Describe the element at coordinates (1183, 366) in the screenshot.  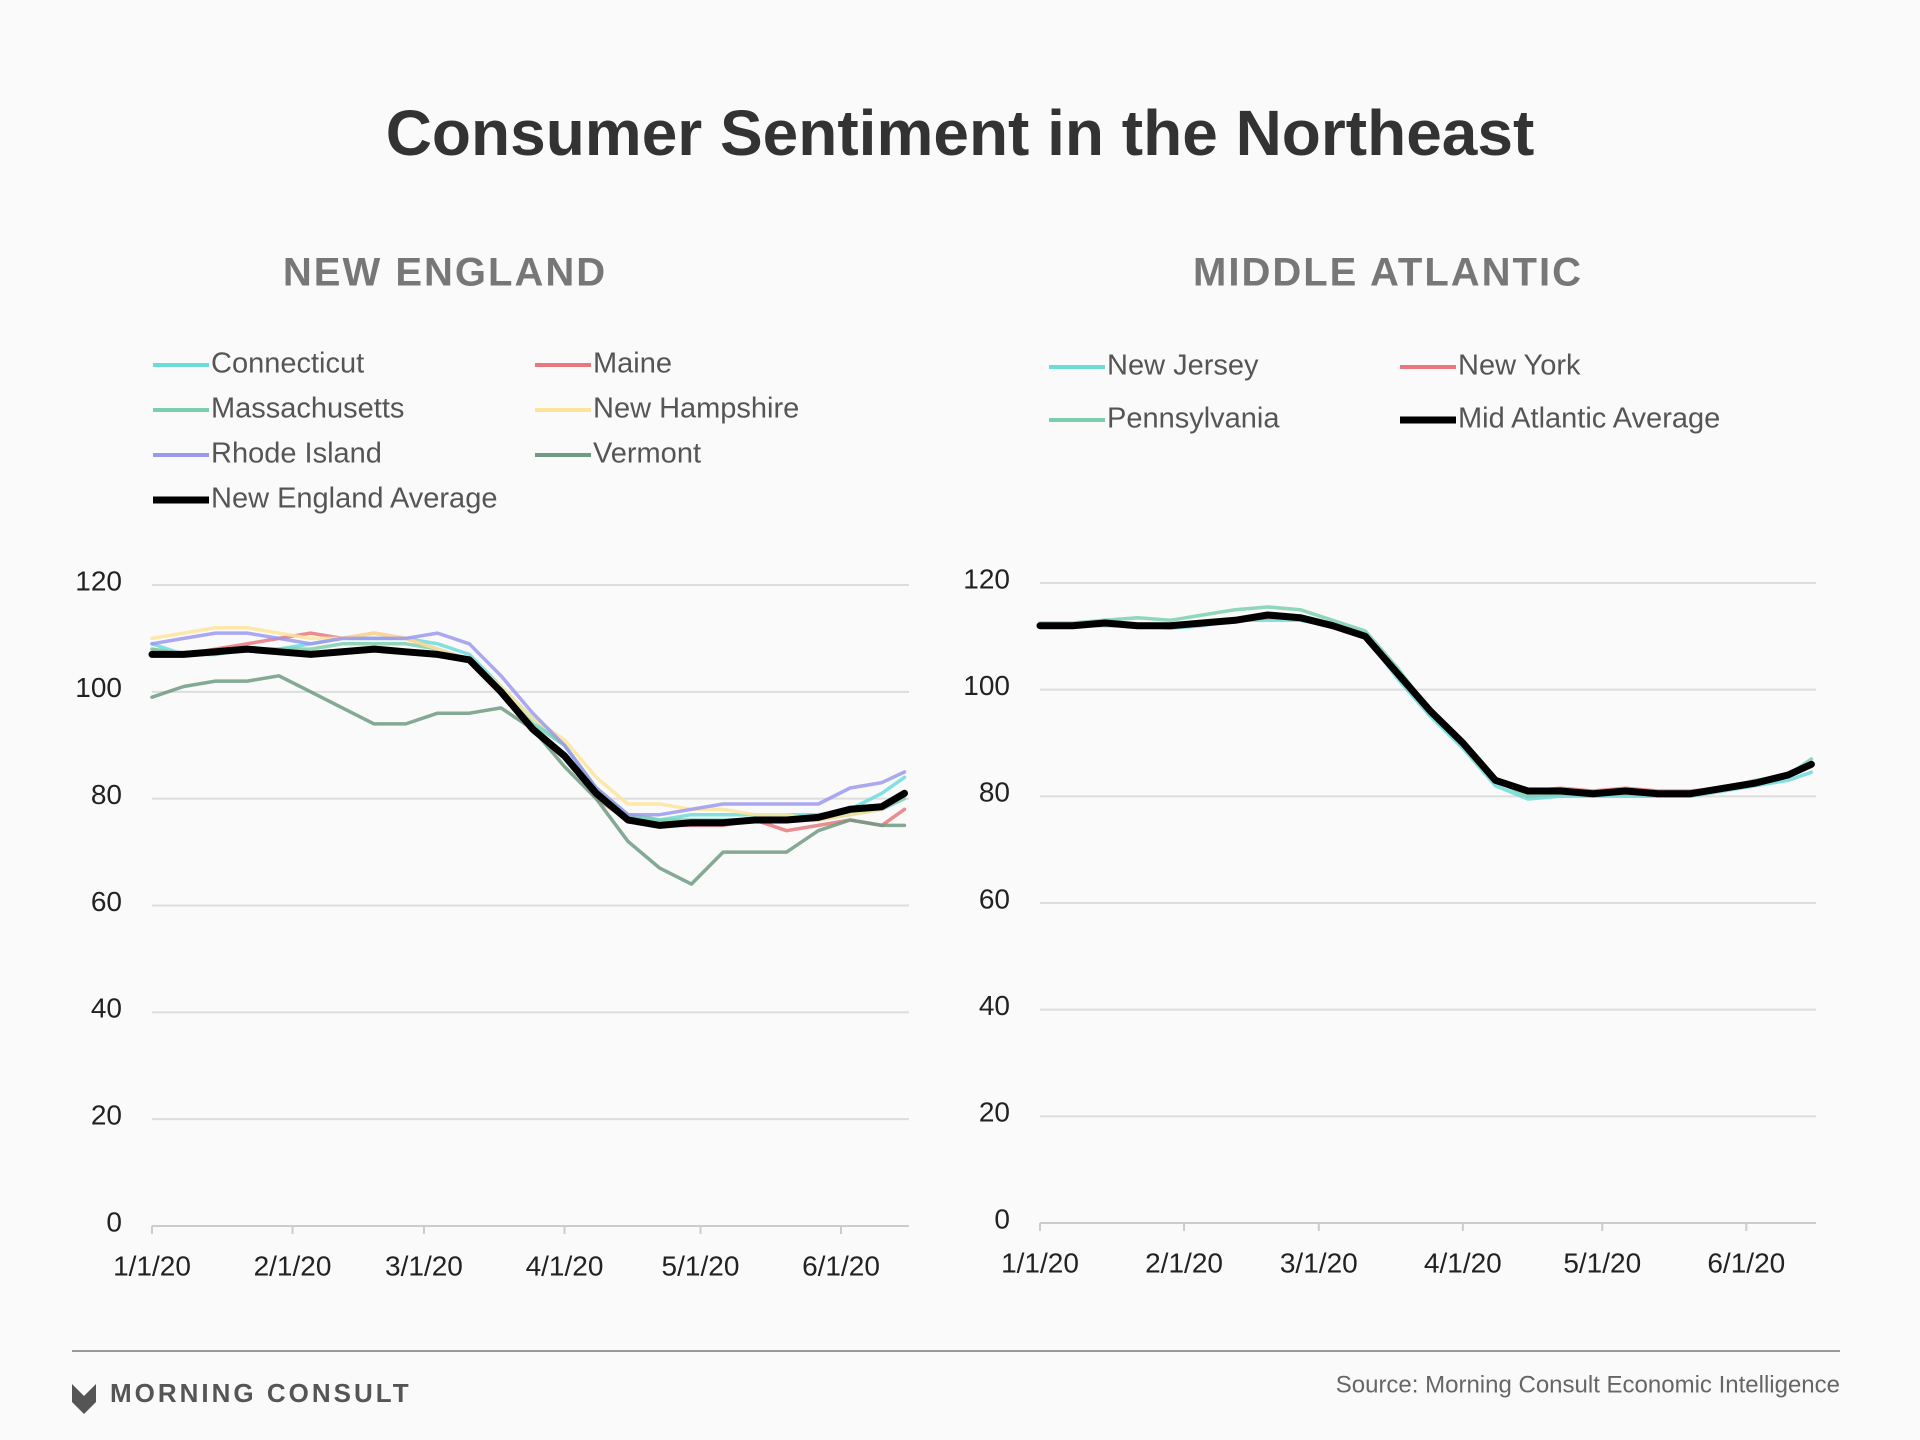
I see `legend-label: New Jersey` at that location.